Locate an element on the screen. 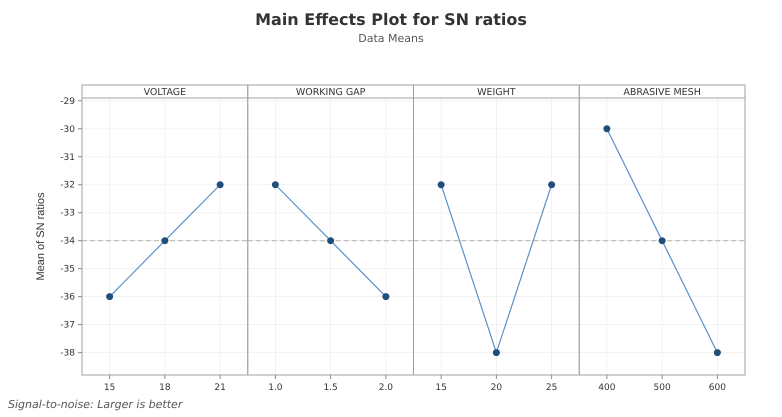 The width and height of the screenshot is (782, 417). x-tick-label: 18 is located at coordinates (165, 388).